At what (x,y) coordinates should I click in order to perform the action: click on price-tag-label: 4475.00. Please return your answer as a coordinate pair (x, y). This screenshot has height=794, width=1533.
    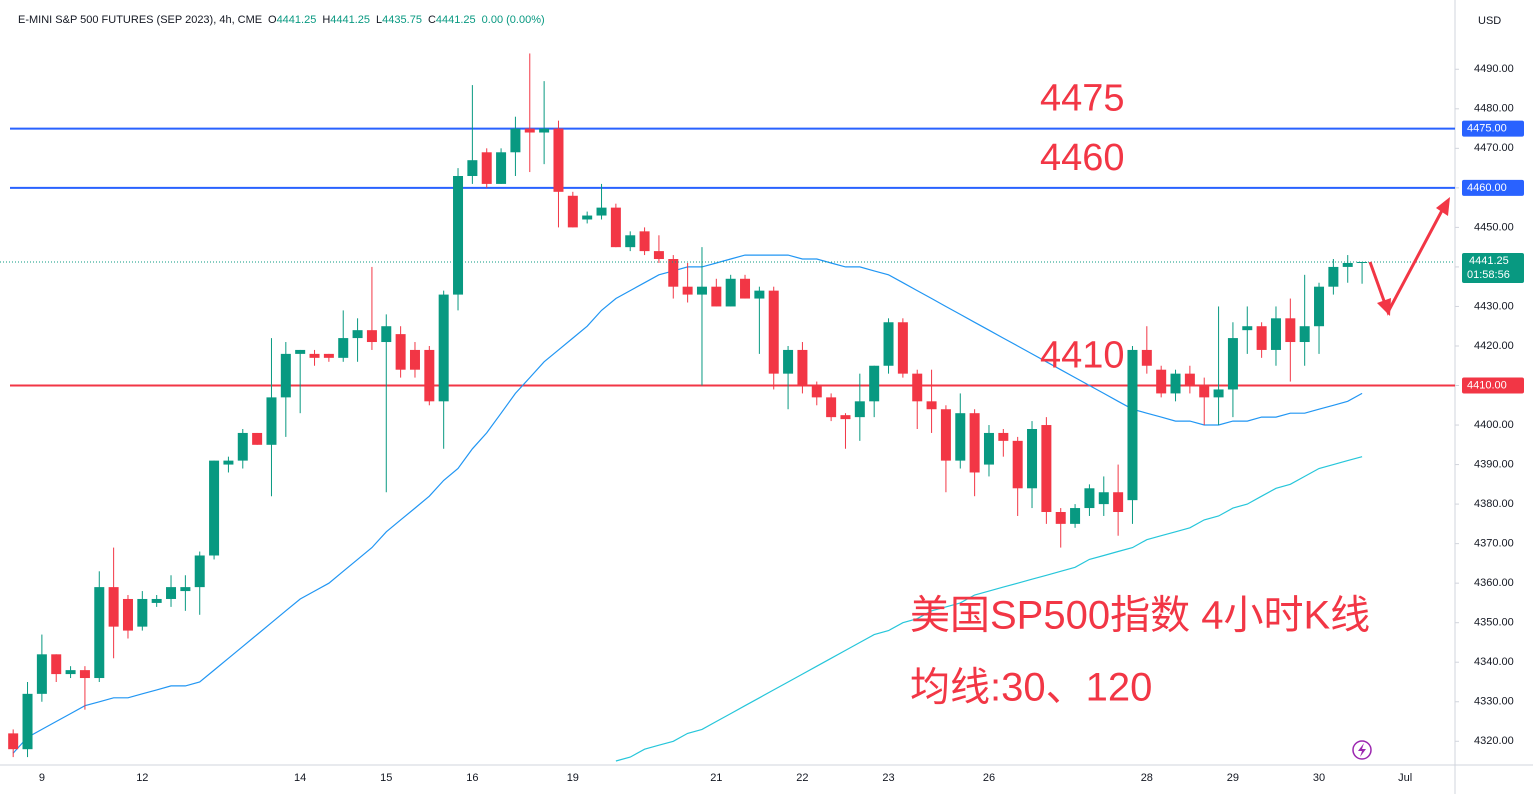
    Looking at the image, I should click on (1487, 128).